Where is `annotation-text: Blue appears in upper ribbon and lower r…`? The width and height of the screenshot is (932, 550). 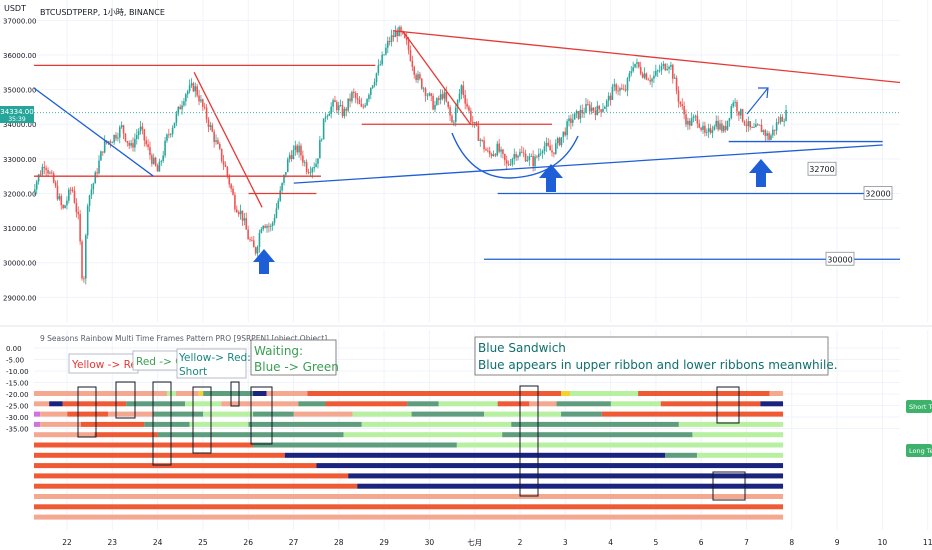 annotation-text: Blue appears in upper ribbon and lower r… is located at coordinates (658, 365).